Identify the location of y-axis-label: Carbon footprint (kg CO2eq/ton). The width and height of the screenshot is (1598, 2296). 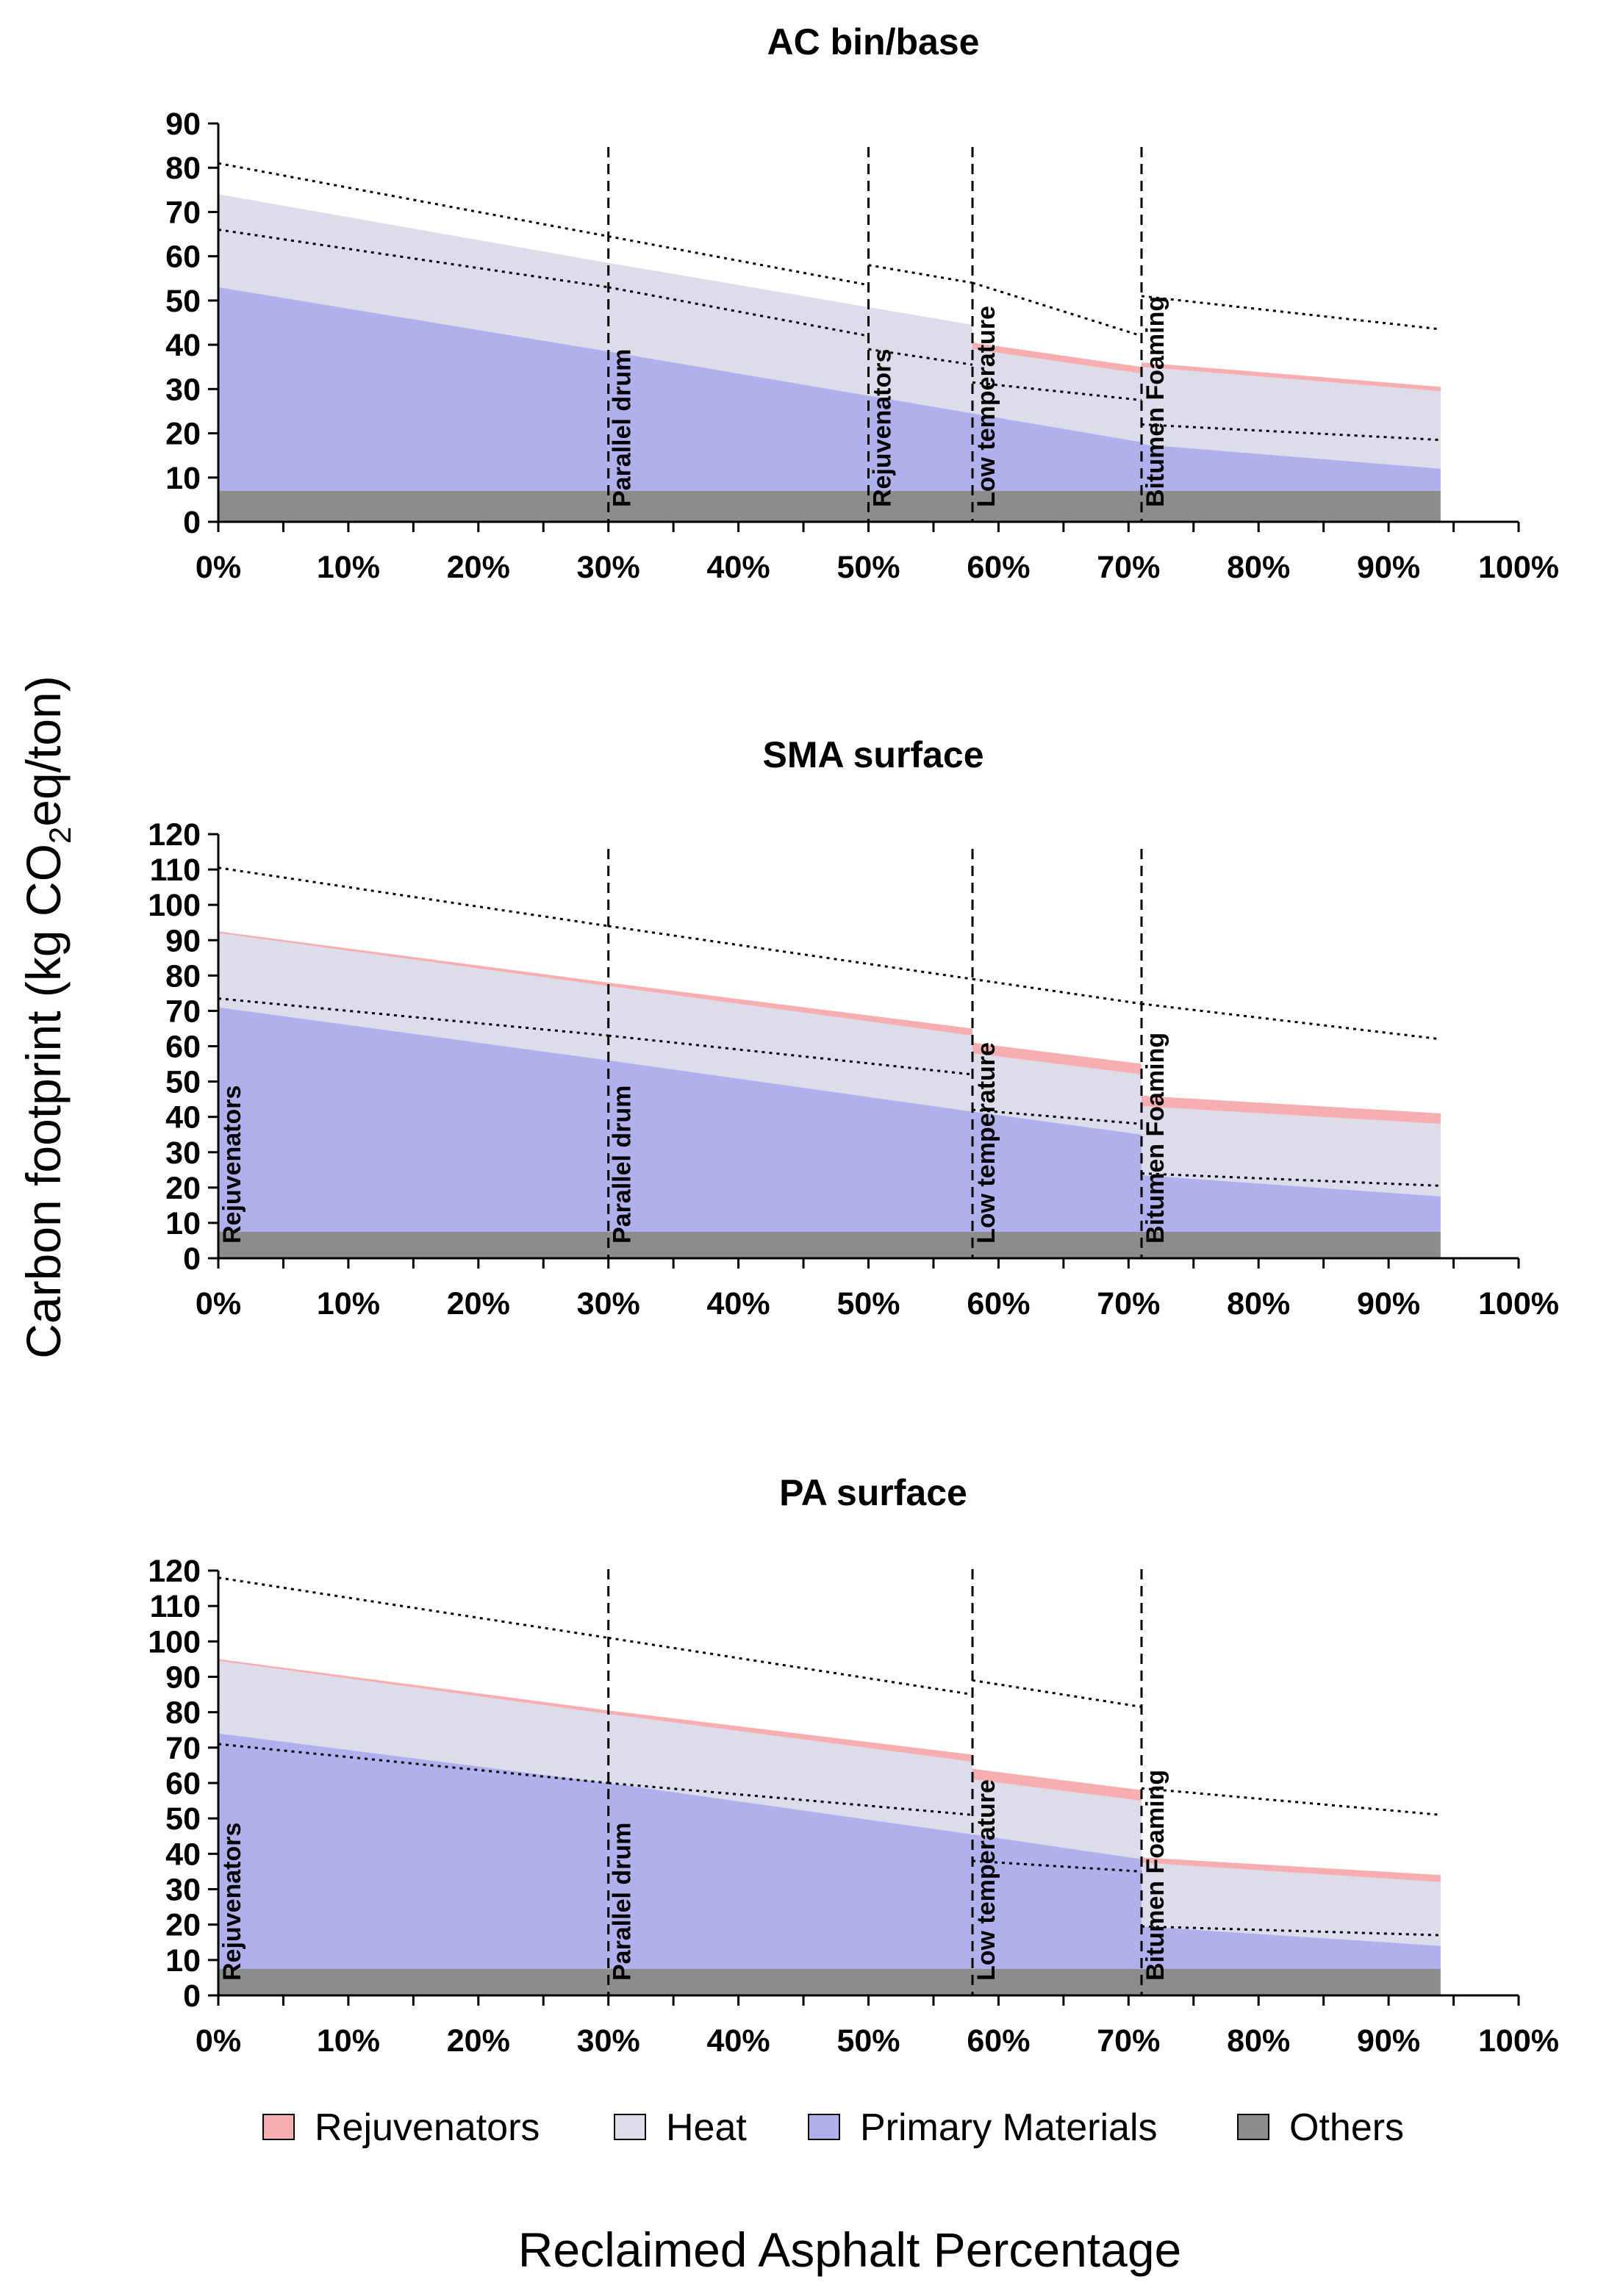
(46, 1016).